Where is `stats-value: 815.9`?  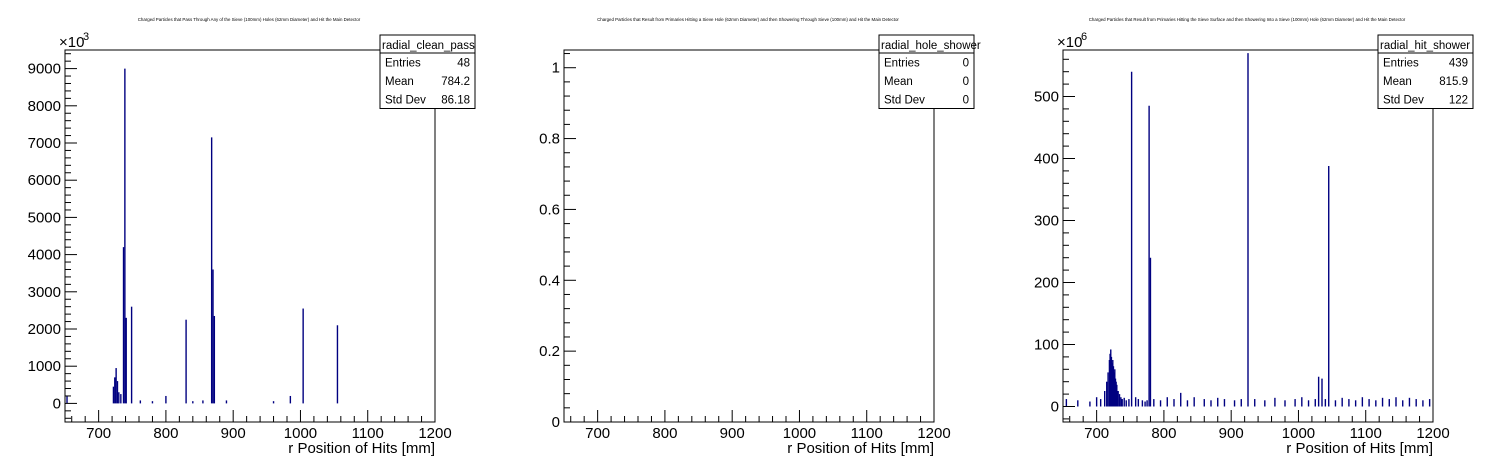
stats-value: 815.9 is located at coordinates (1453, 82).